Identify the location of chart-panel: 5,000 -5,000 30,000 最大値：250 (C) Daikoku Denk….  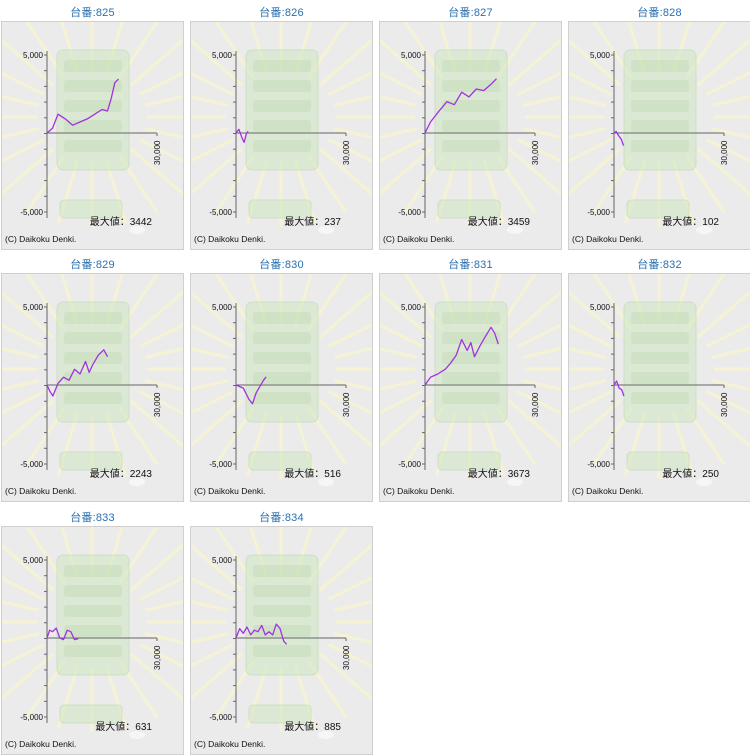
(659, 387).